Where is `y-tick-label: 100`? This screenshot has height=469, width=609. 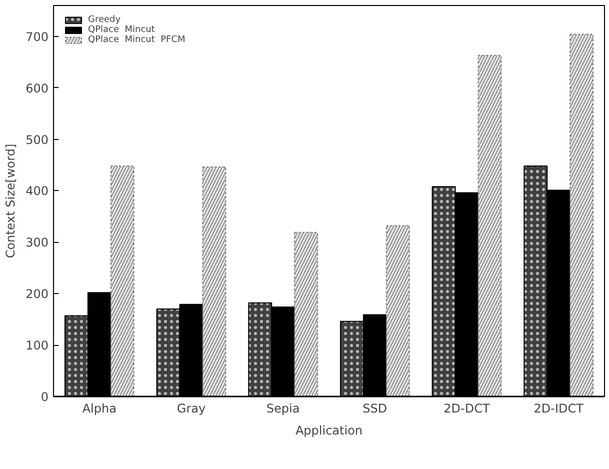
y-tick-label: 100 is located at coordinates (37, 345).